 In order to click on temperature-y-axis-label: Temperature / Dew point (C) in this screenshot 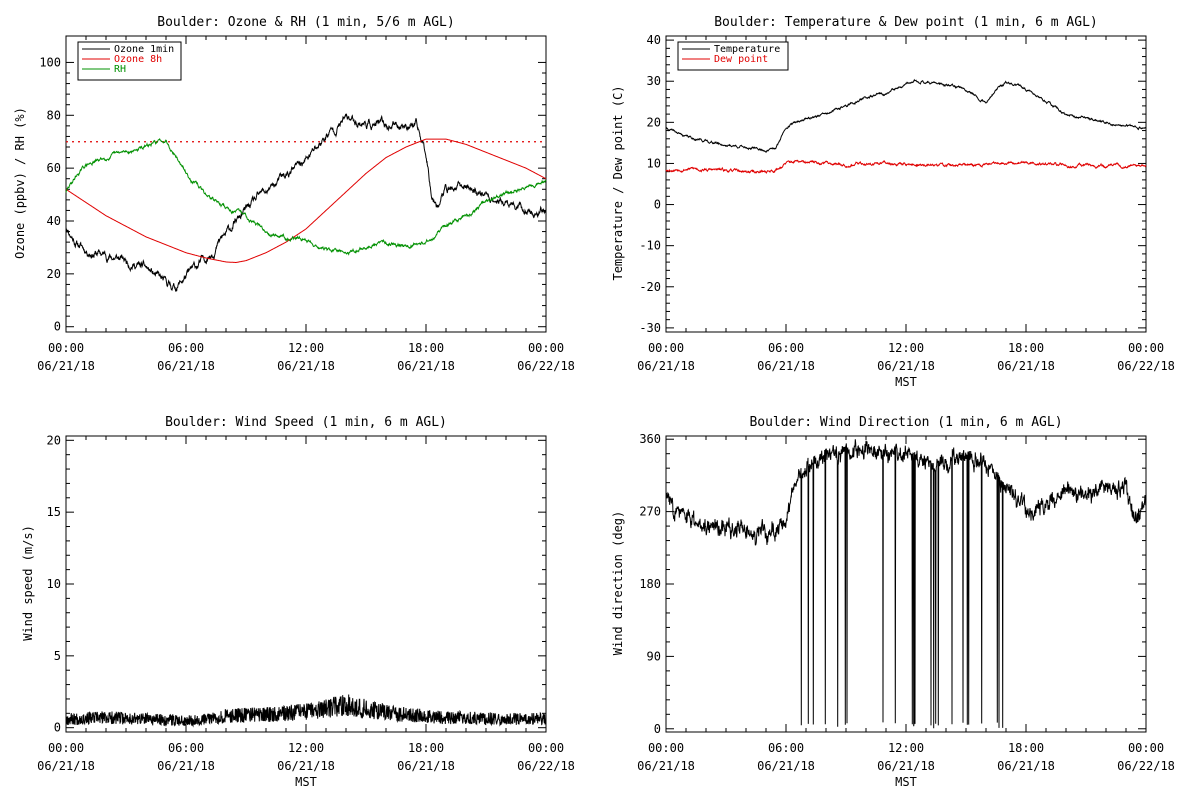, I will do `click(618, 182)`.